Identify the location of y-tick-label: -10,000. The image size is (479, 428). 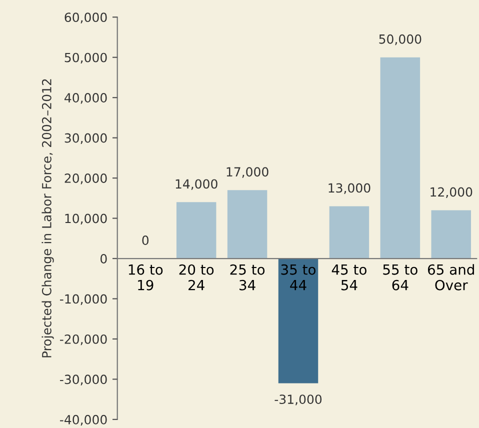
(83, 299).